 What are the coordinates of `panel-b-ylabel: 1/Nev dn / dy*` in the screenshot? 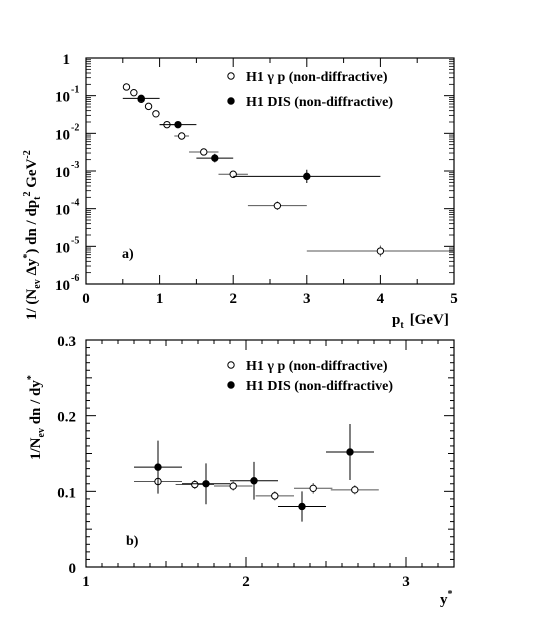 It's located at (36, 417).